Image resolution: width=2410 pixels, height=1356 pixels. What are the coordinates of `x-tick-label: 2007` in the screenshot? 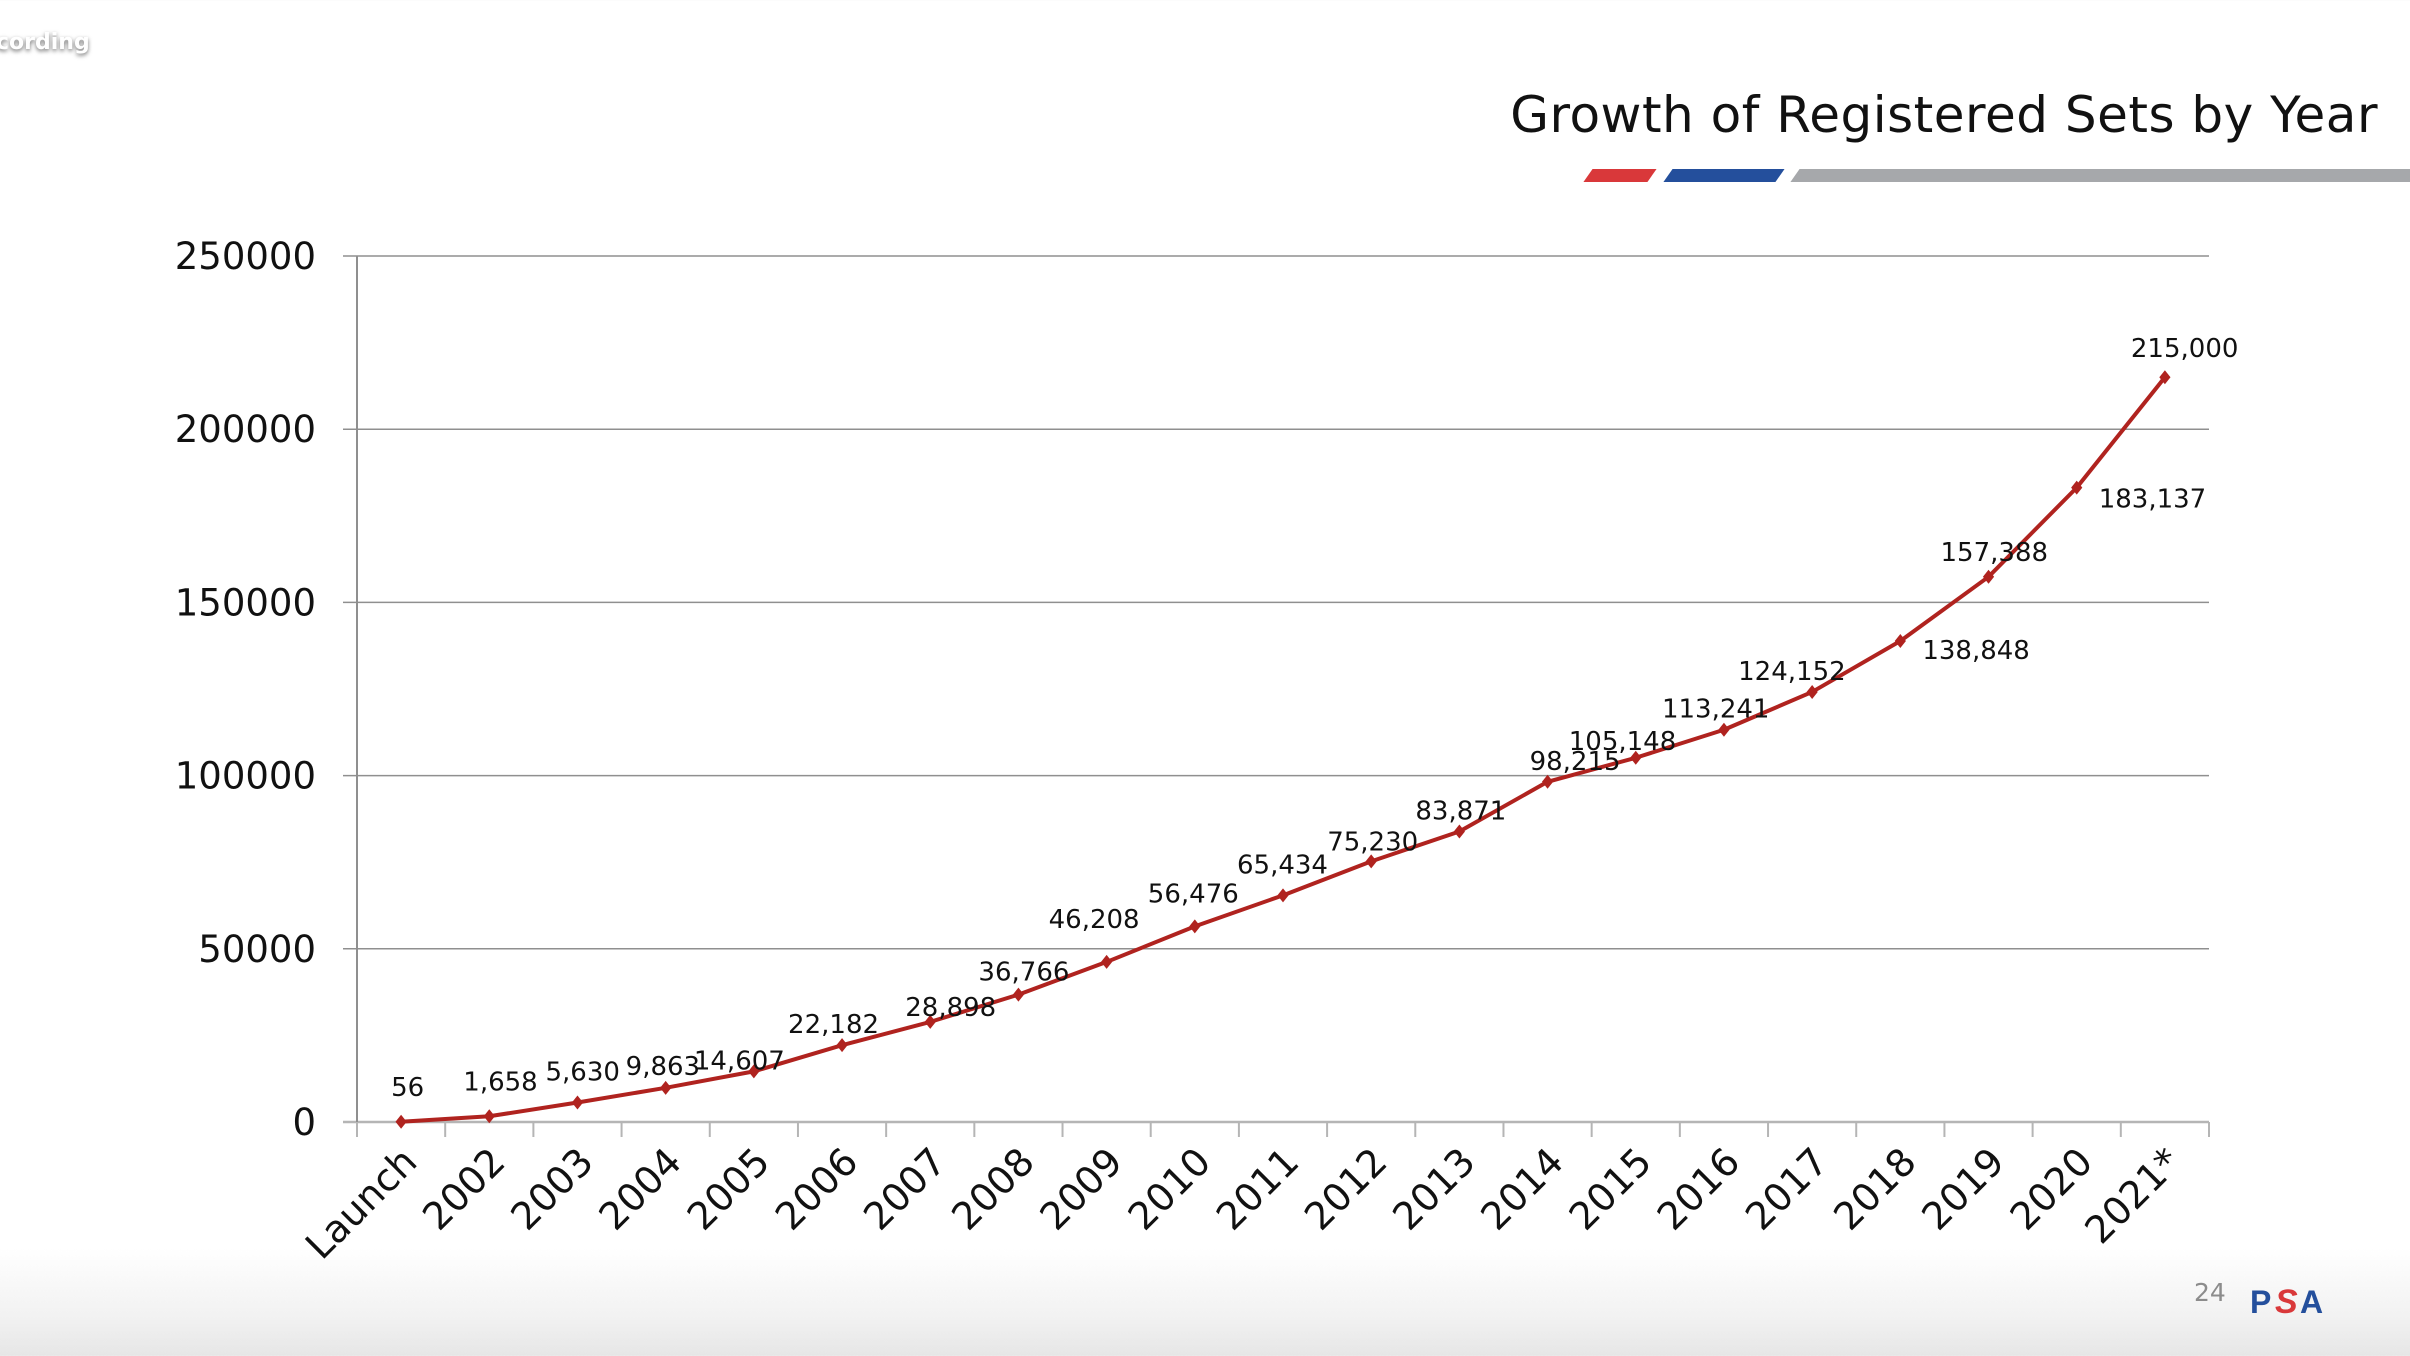 It's located at (905, 1189).